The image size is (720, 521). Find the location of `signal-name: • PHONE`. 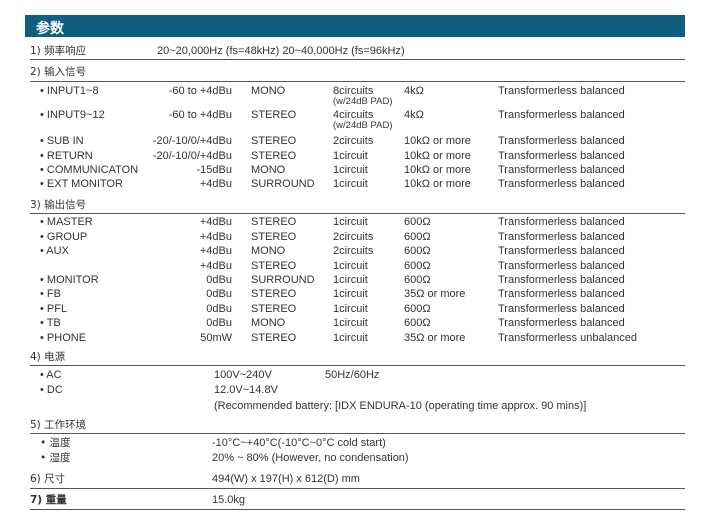

signal-name: • PHONE is located at coordinates (63, 338).